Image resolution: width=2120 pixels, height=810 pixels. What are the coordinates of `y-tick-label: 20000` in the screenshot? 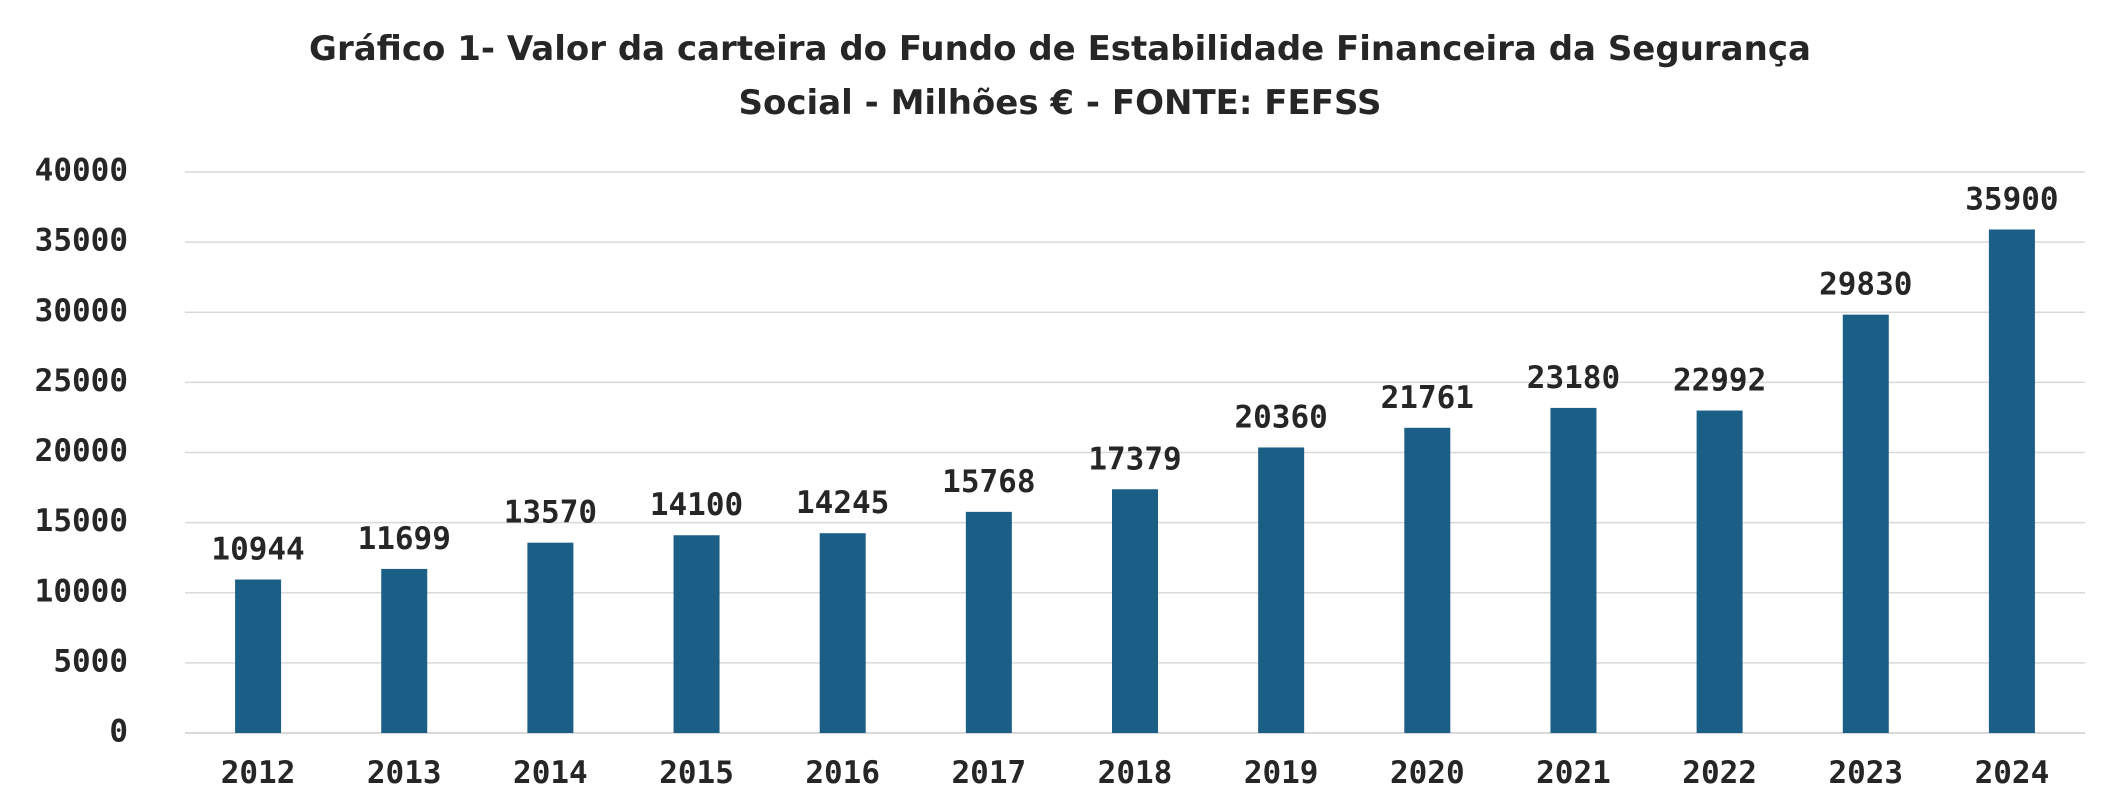 It's located at (81, 451).